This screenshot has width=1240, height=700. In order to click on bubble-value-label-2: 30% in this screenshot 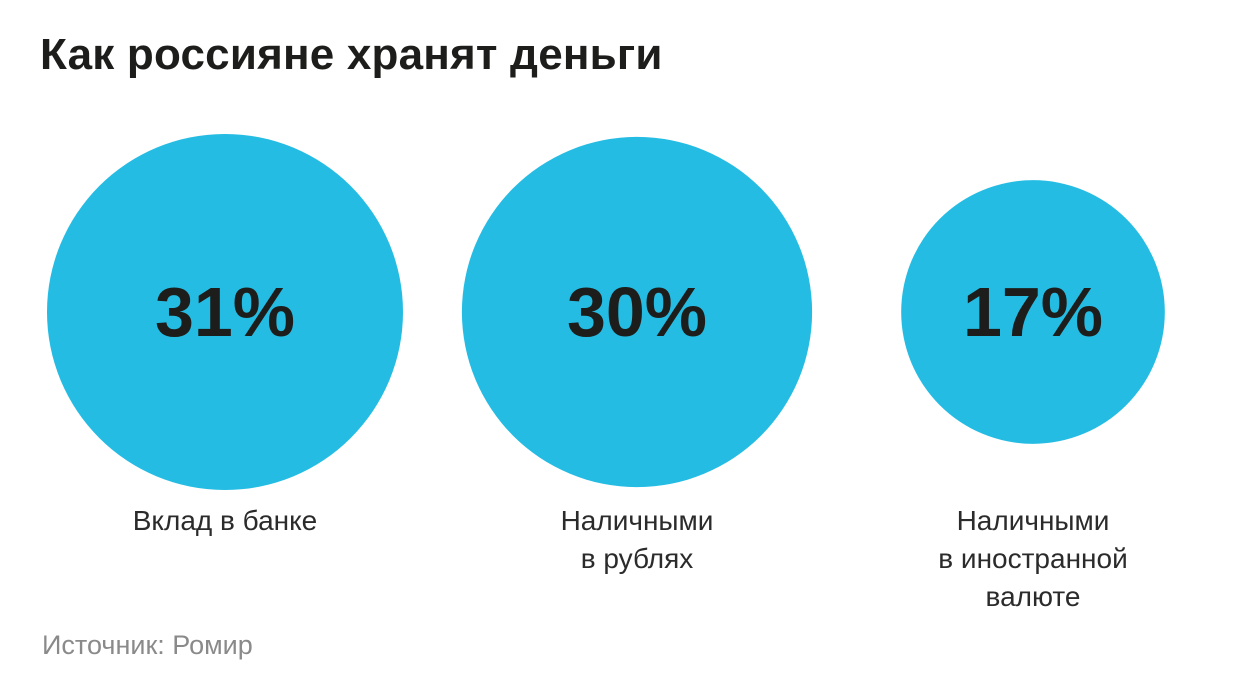, I will do `click(637, 312)`.